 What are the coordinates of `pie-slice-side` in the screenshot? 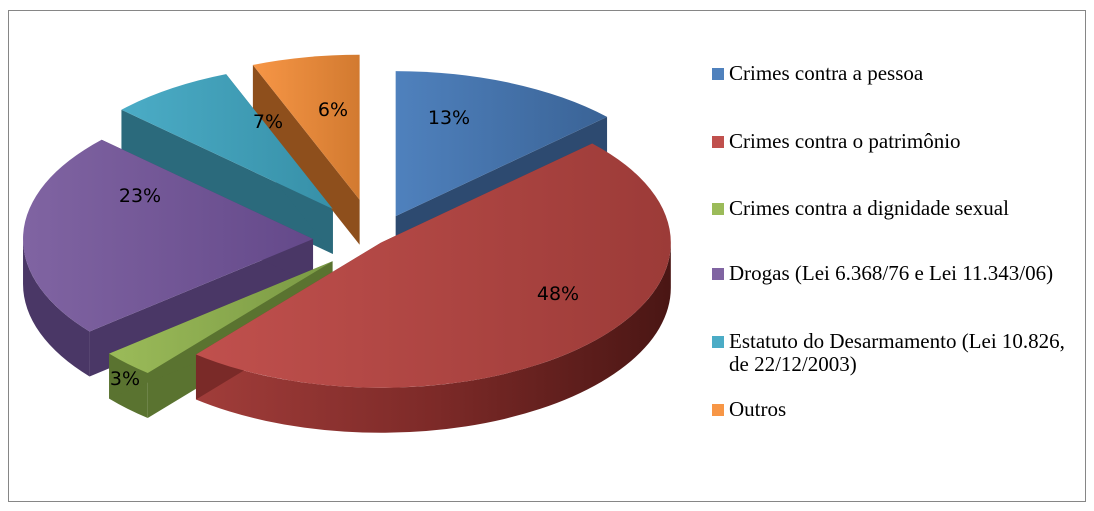 It's located at (306, 154).